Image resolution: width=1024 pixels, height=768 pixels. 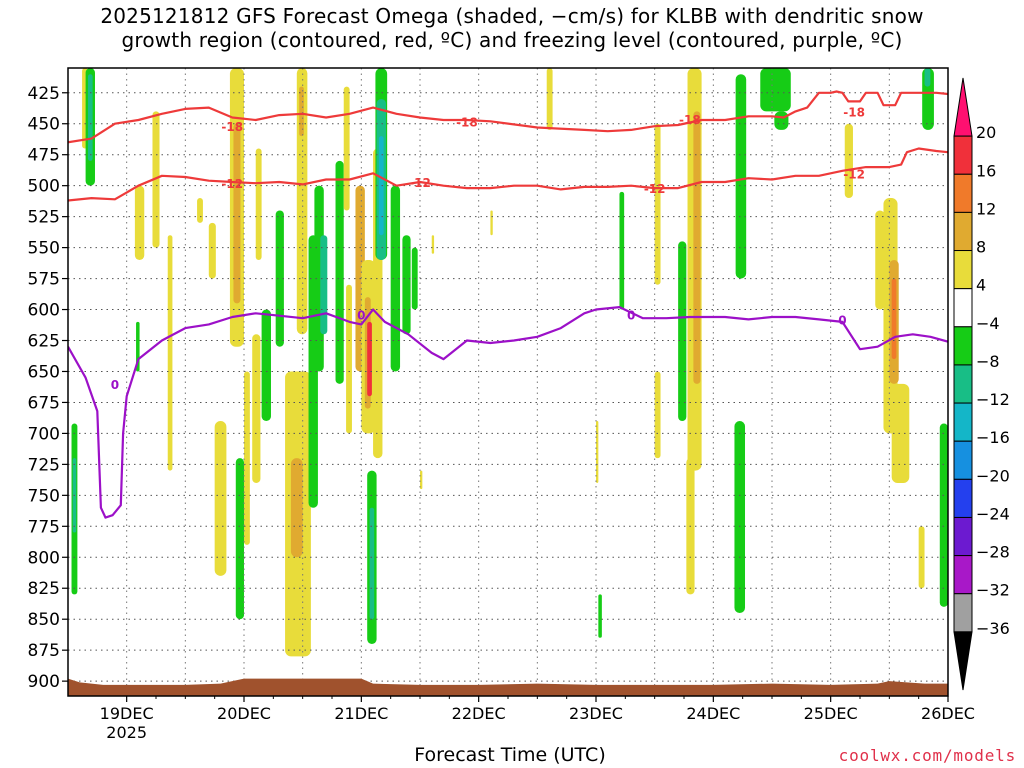 What do you see at coordinates (44, 187) in the screenshot?
I see `y-tick-label-500: 500` at bounding box center [44, 187].